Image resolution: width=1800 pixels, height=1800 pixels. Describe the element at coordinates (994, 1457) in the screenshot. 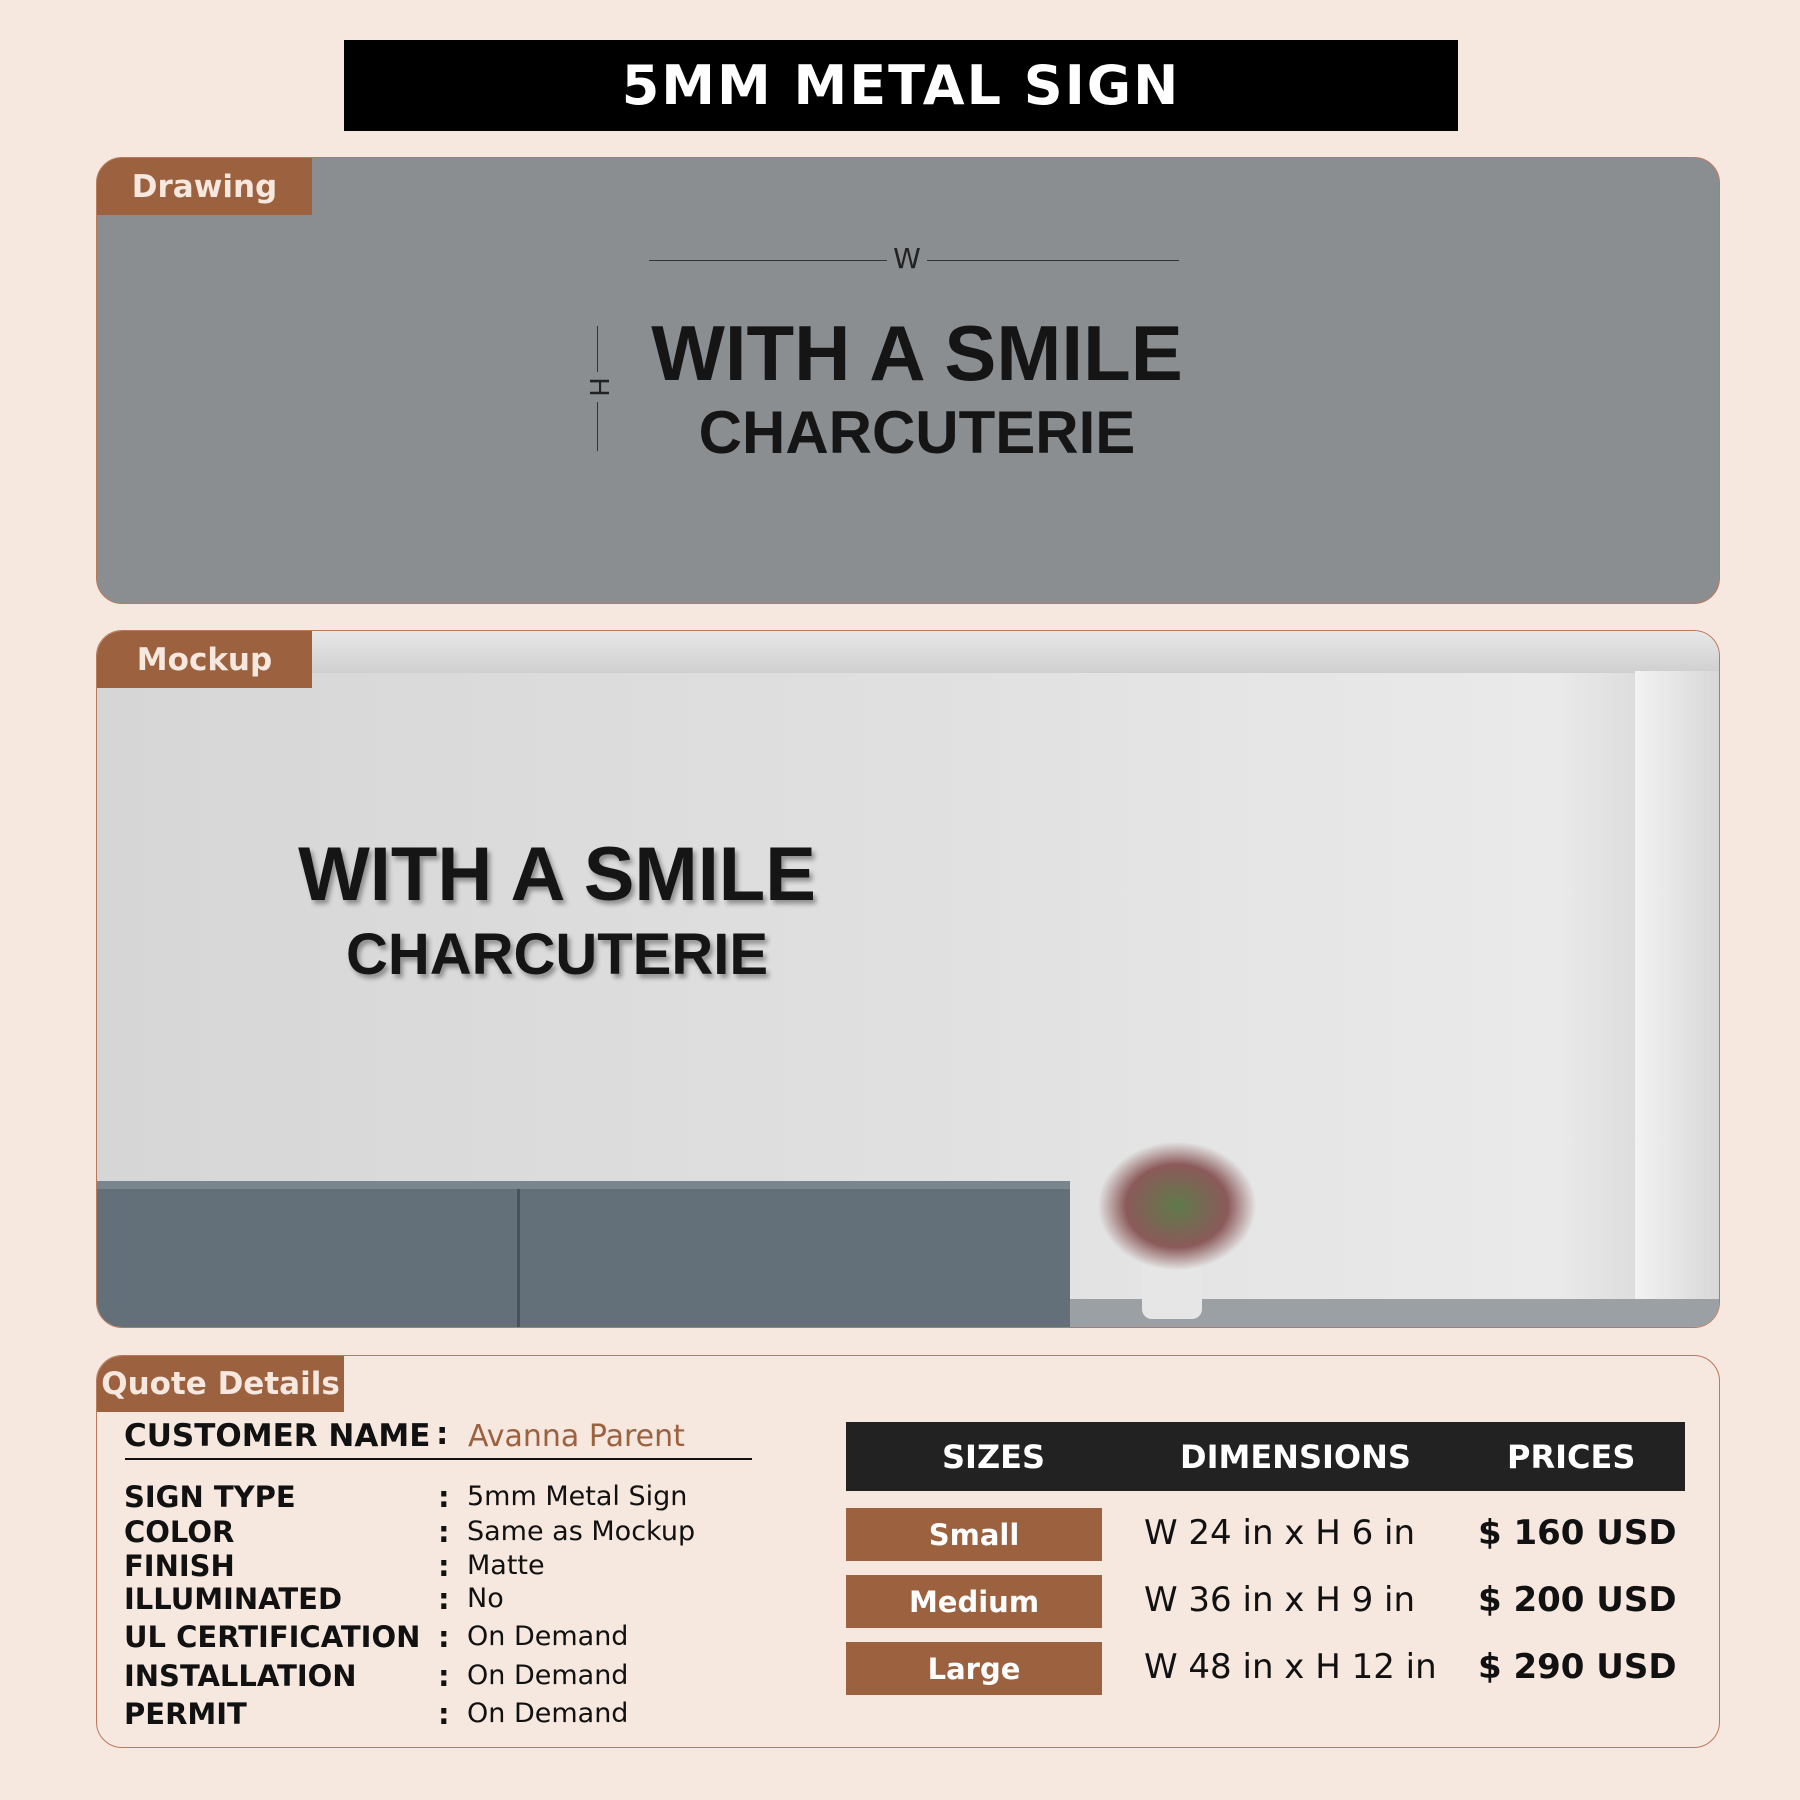

I see `header-sizes: SIZES` at that location.